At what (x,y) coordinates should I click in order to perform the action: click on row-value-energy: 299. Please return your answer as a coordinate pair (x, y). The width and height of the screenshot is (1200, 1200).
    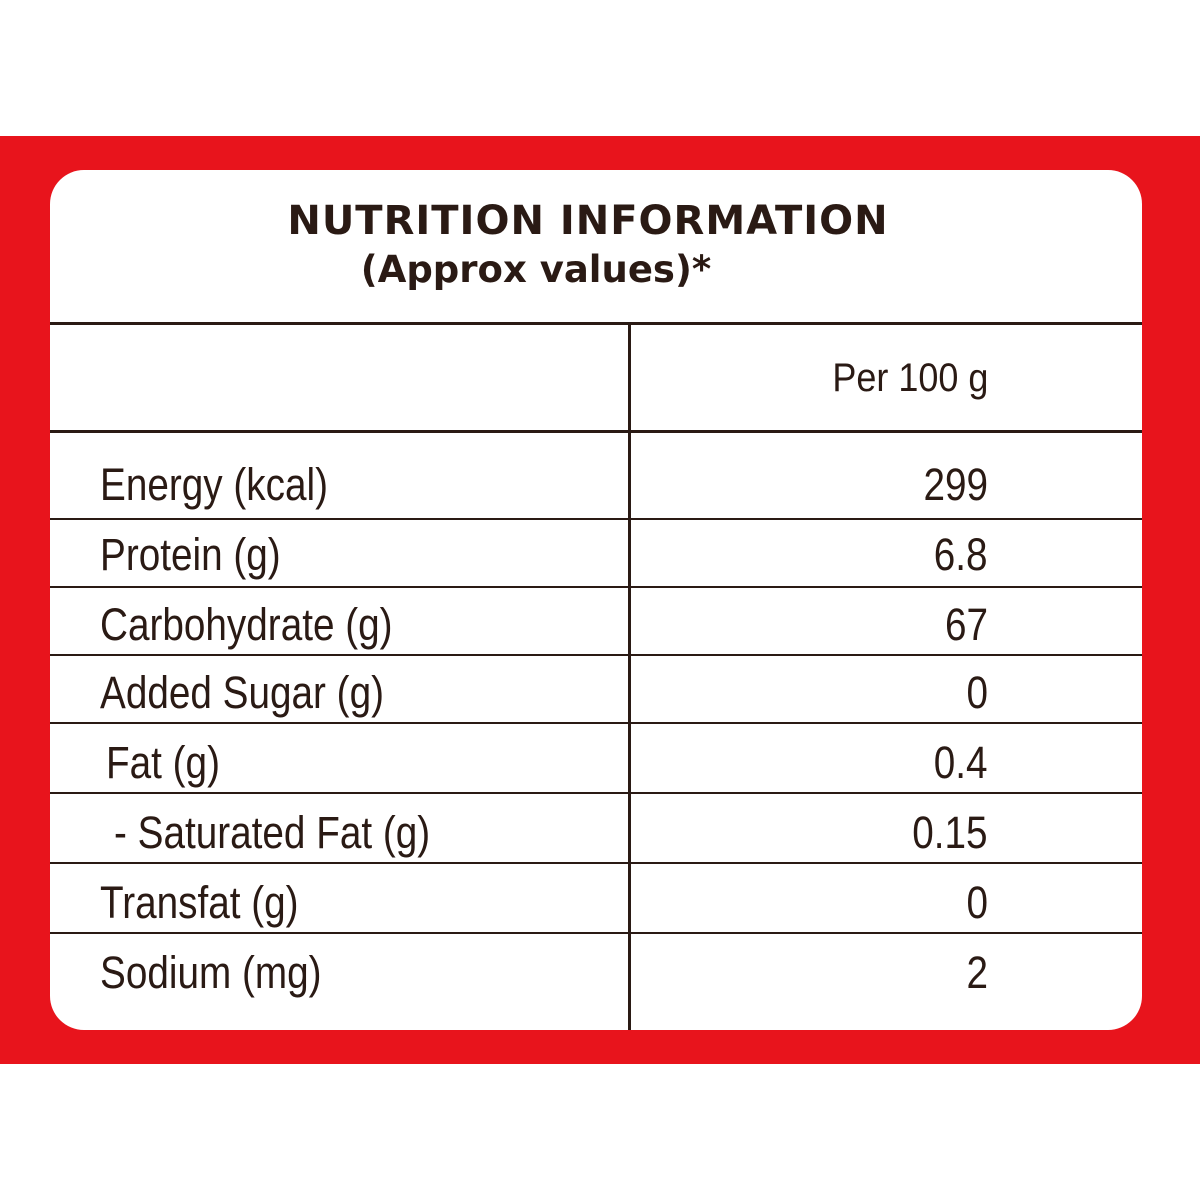
    Looking at the image, I should click on (955, 484).